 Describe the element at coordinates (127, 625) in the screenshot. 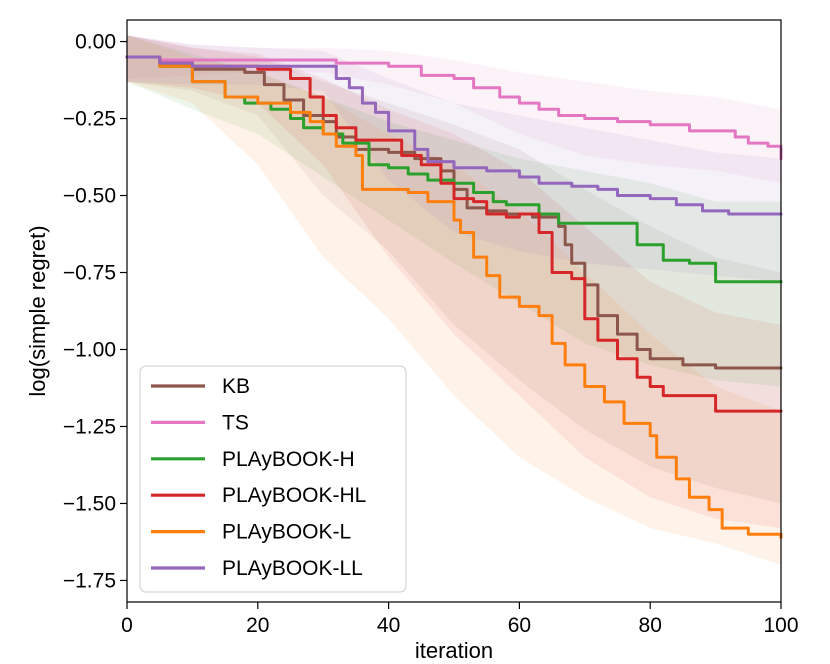

I see `x-tick-label: 0` at that location.